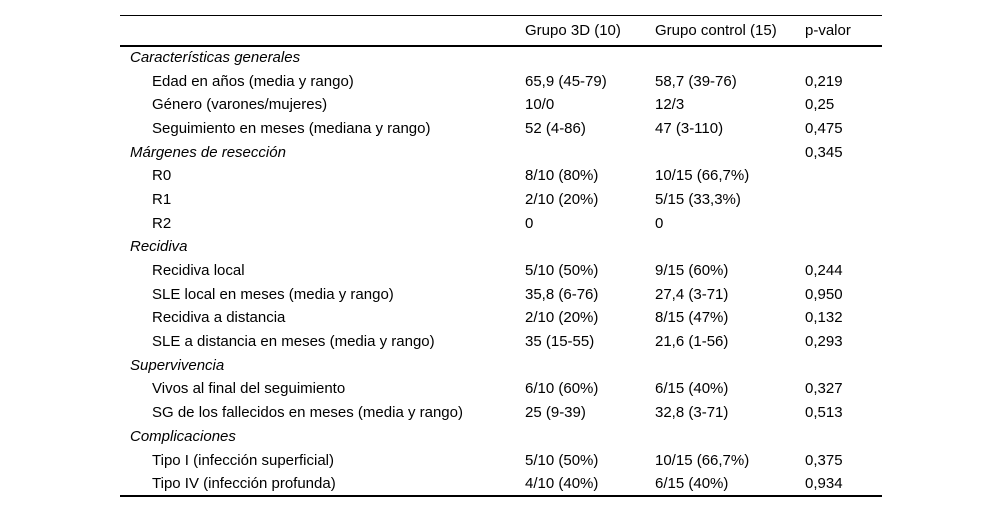 The width and height of the screenshot is (1000, 515). What do you see at coordinates (501, 437) in the screenshot?
I see `table-row: Complicaciones` at bounding box center [501, 437].